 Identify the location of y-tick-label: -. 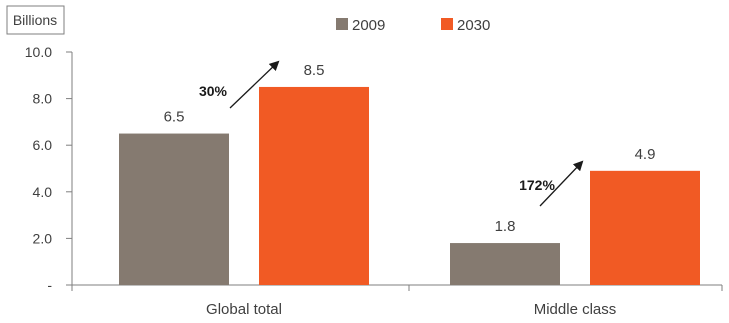
(49, 285).